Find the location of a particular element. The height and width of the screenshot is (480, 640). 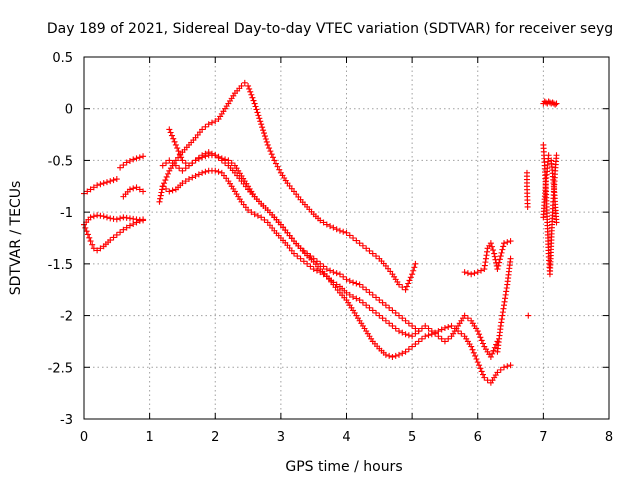

y-tick-label: -2.5 is located at coordinates (60, 368).